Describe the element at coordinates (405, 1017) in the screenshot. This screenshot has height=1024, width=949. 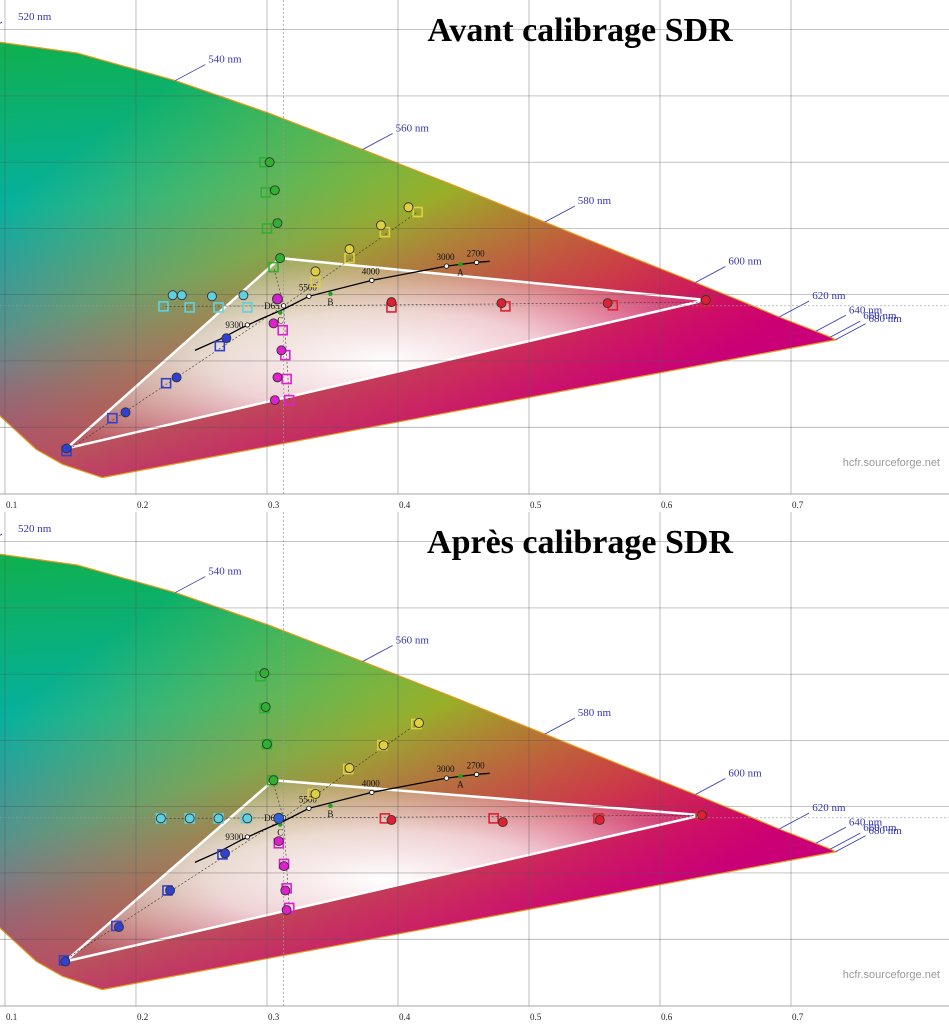
I see `x-tick-label: 0.4` at that location.